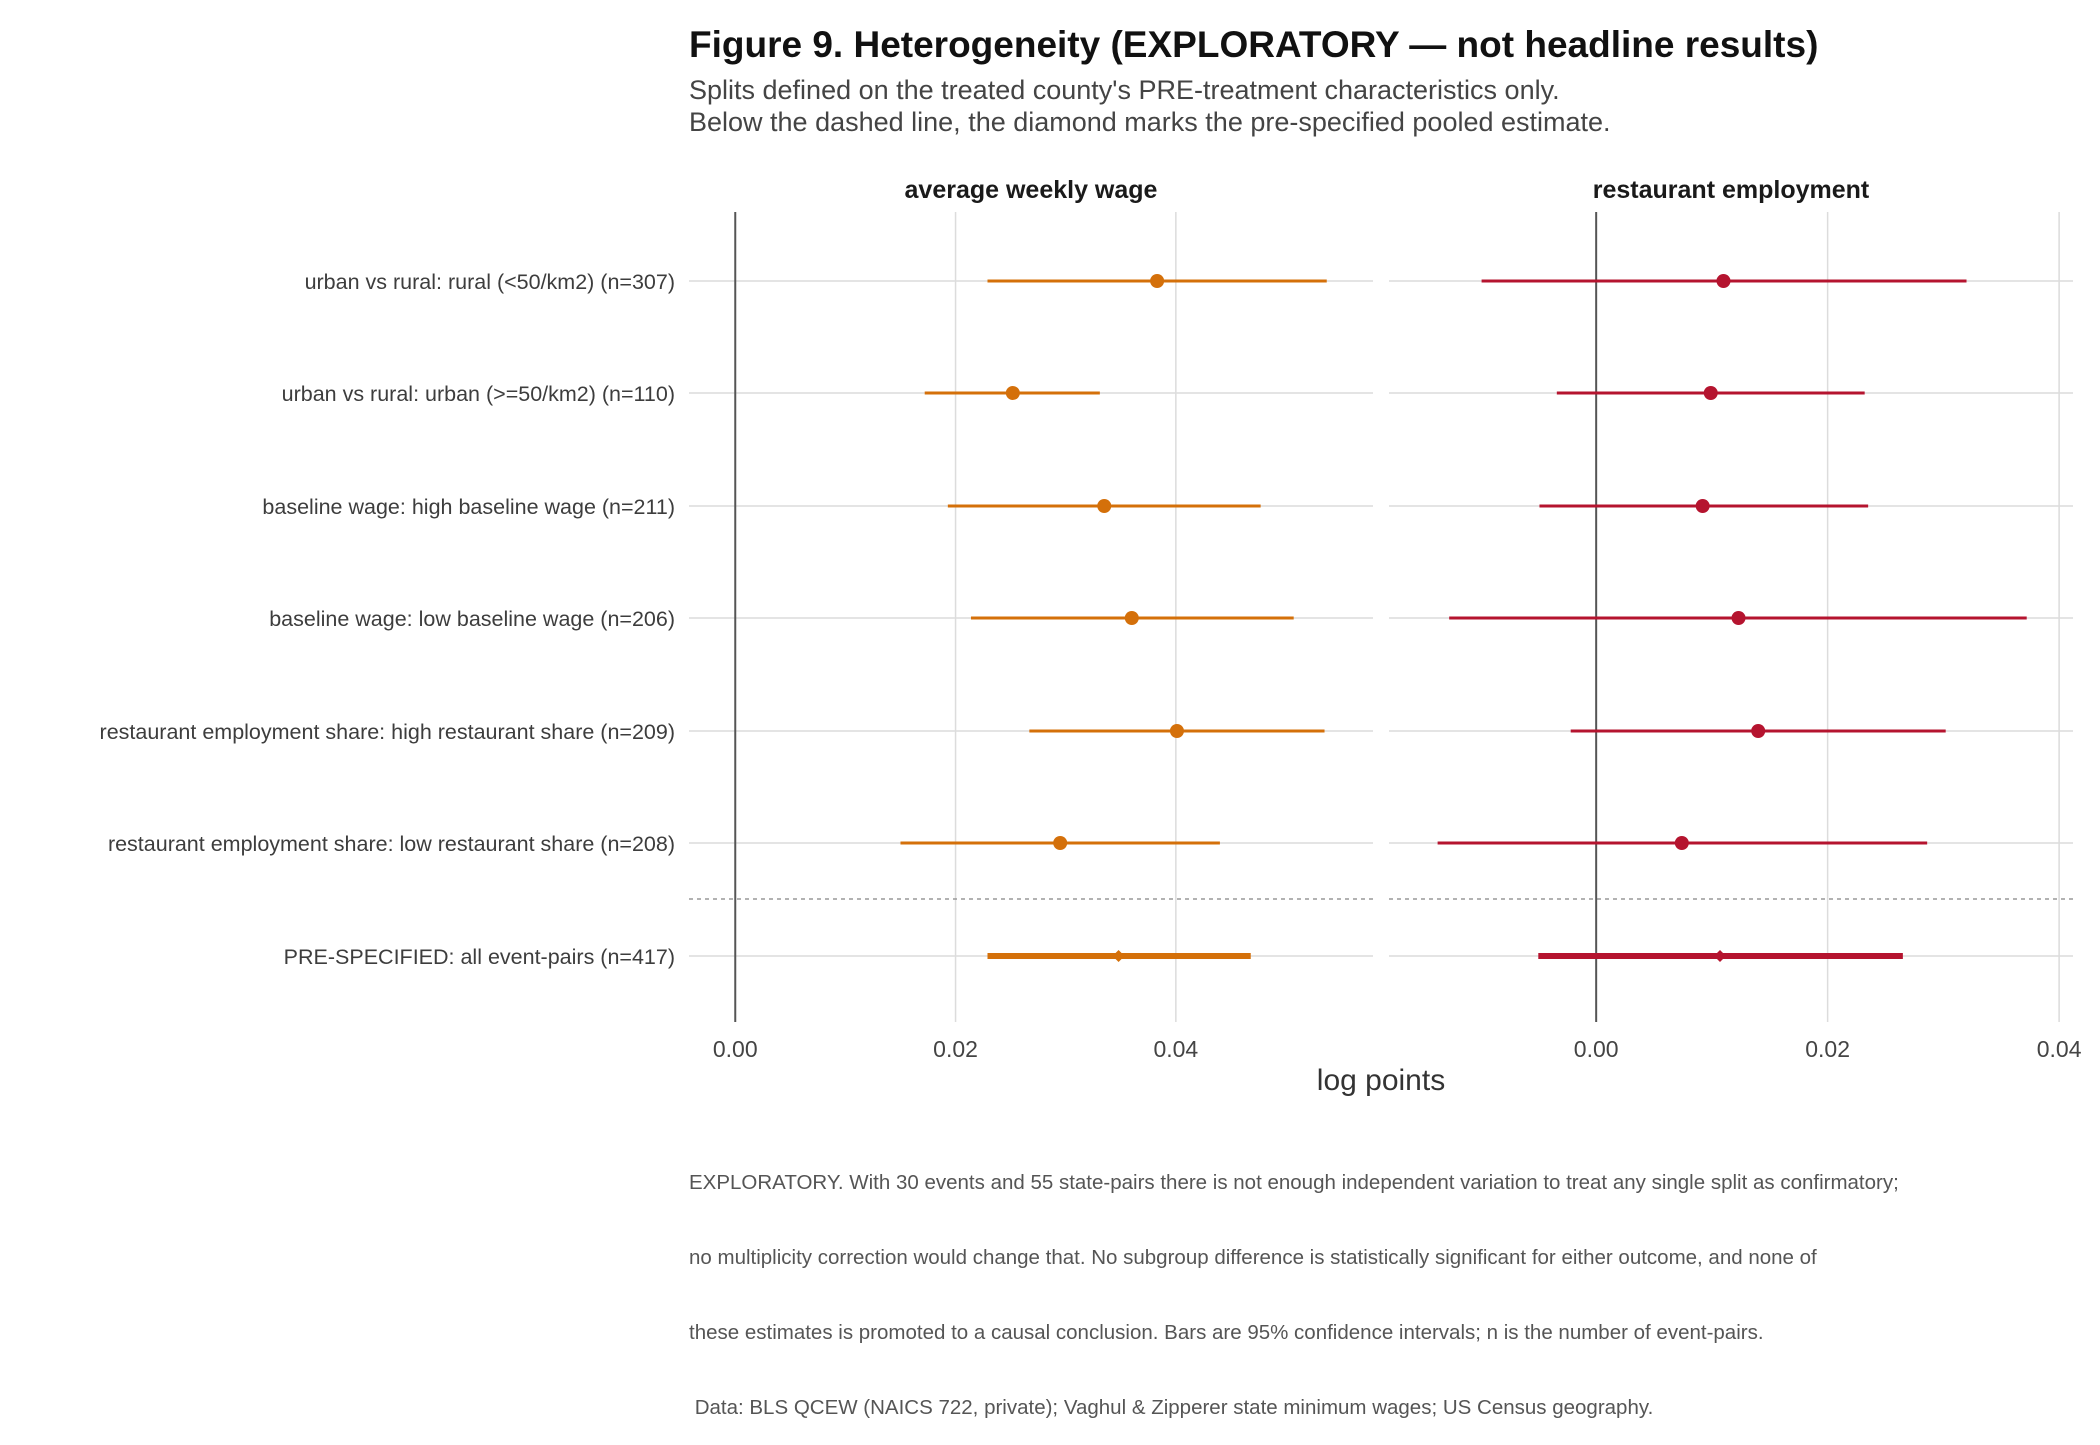 This screenshot has width=2100, height=1445. What do you see at coordinates (1381, 1080) in the screenshot?
I see `x-axis-title: log points` at bounding box center [1381, 1080].